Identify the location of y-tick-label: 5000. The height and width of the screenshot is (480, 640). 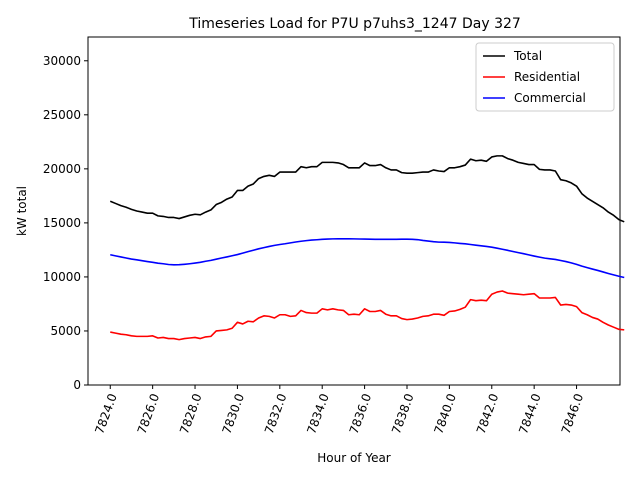
(65, 331).